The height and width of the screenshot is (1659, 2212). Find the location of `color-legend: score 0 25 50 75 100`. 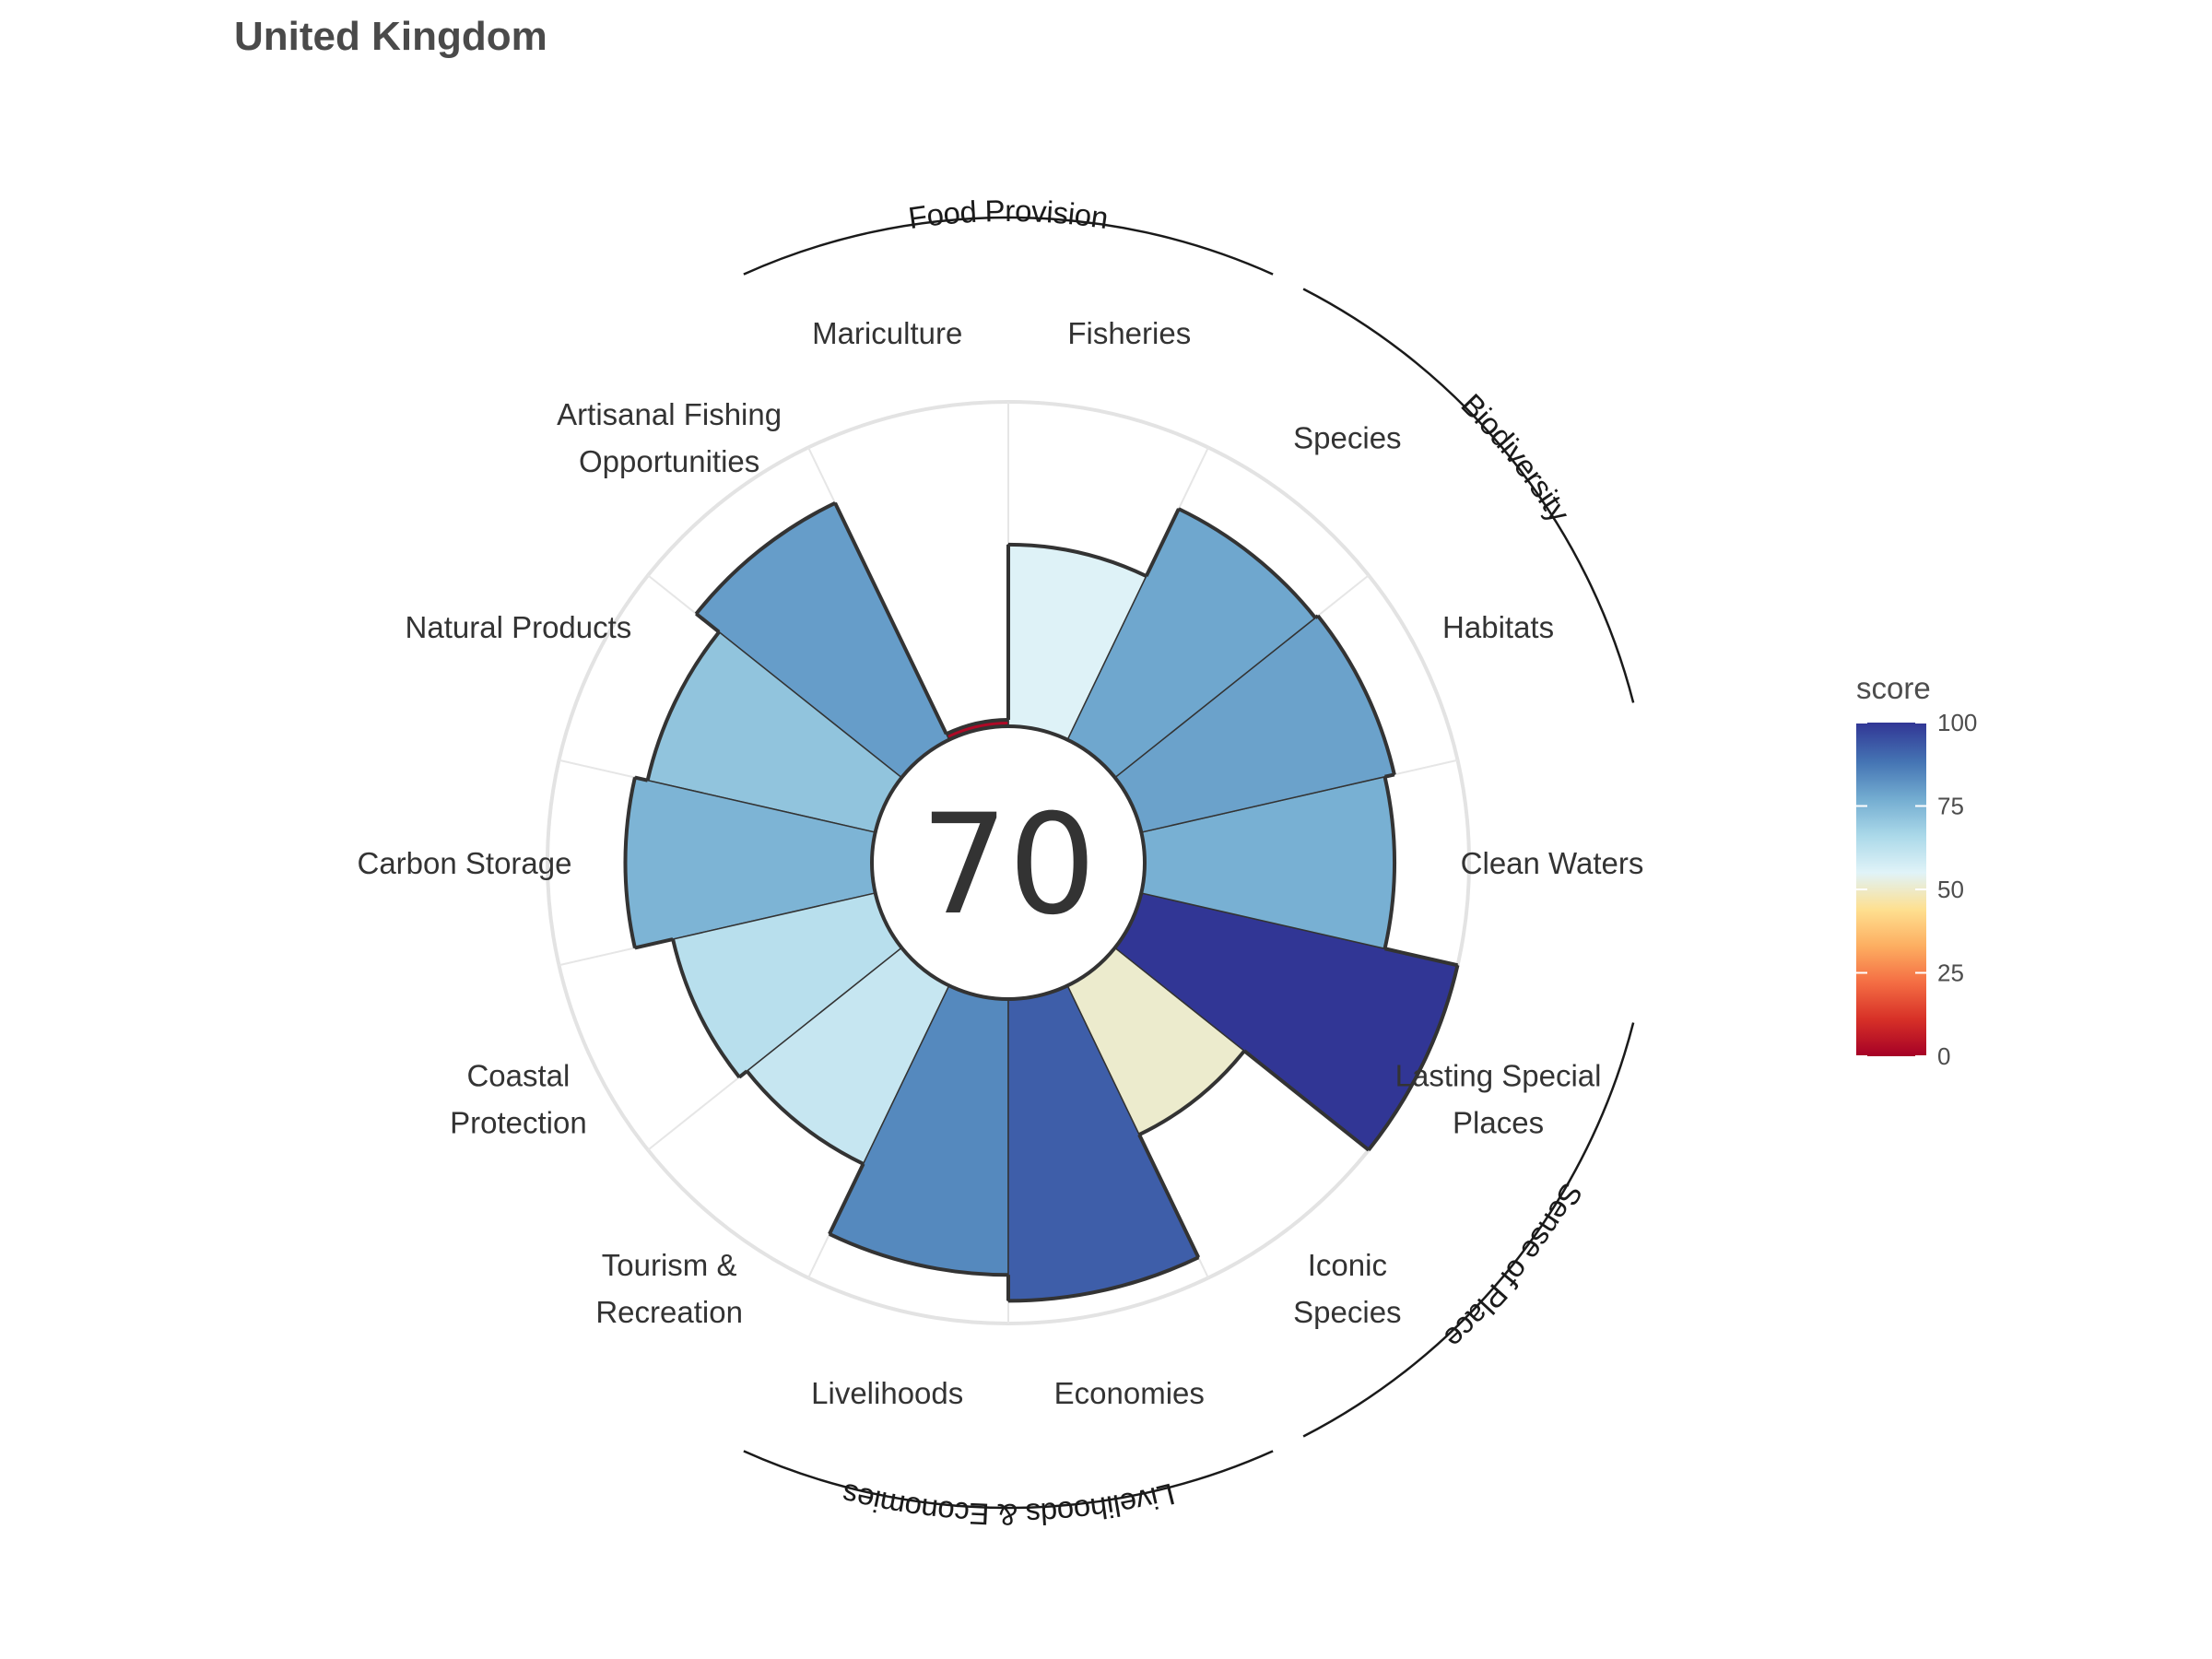

color-legend: score 0 25 50 75 100 is located at coordinates (1916, 870).